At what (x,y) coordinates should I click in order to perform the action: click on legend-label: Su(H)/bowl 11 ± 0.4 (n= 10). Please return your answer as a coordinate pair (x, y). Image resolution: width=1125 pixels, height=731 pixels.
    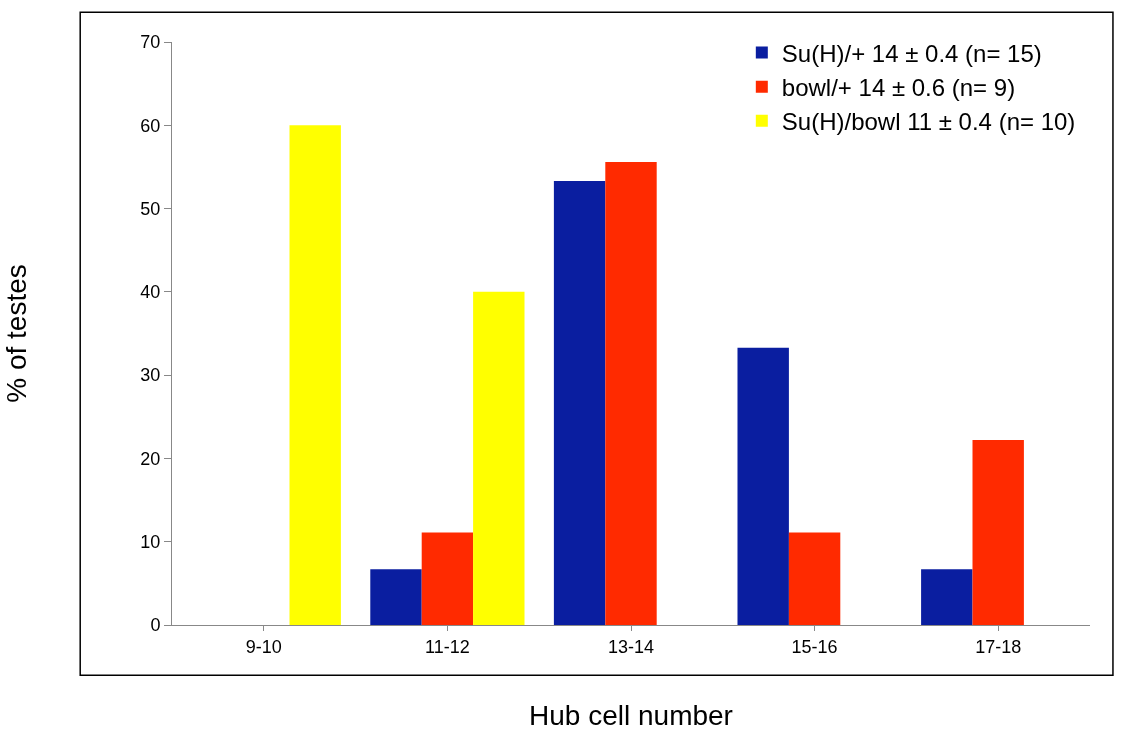
    Looking at the image, I should click on (928, 122).